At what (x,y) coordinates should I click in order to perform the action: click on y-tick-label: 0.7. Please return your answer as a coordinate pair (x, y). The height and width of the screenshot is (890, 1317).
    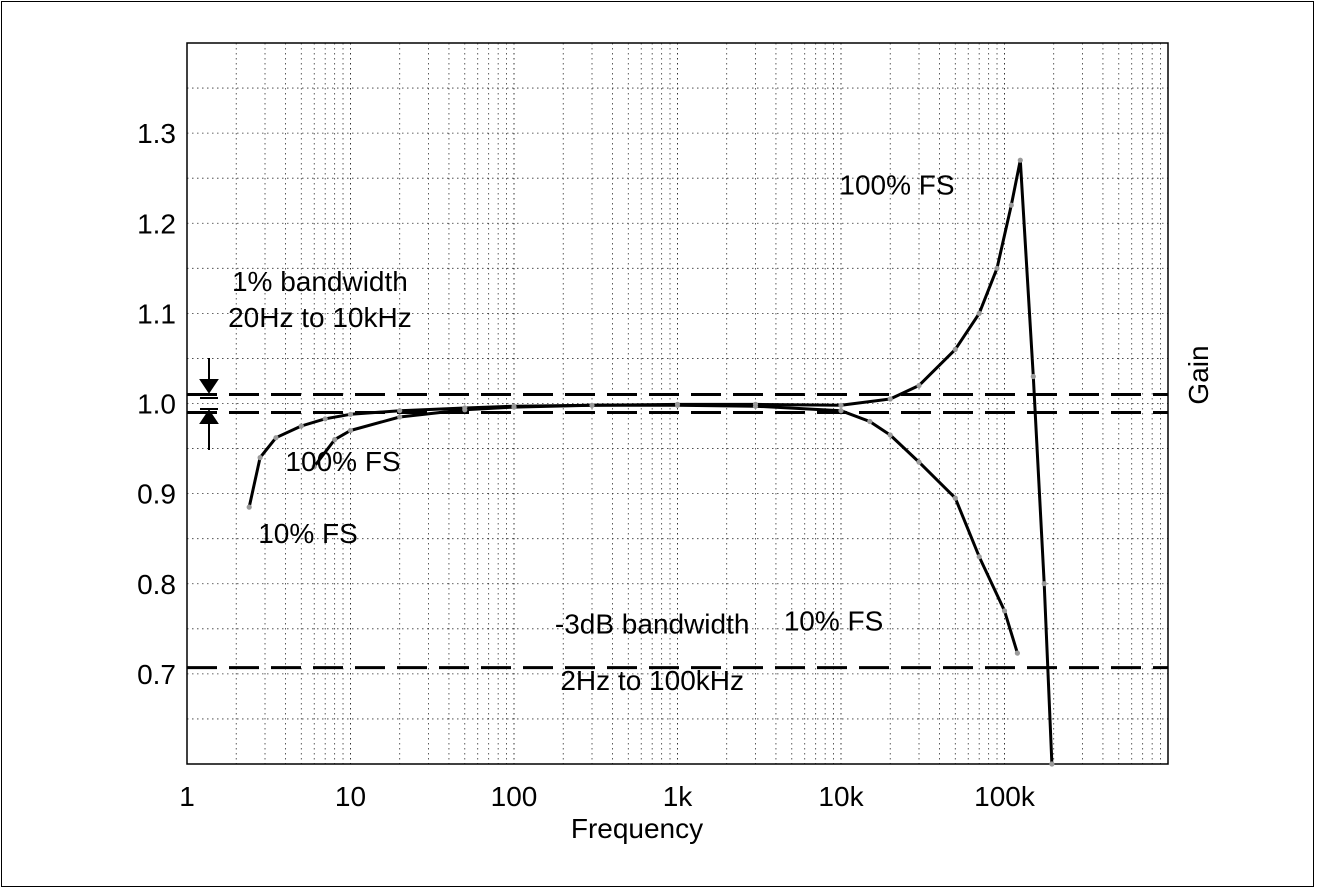
    Looking at the image, I should click on (156, 674).